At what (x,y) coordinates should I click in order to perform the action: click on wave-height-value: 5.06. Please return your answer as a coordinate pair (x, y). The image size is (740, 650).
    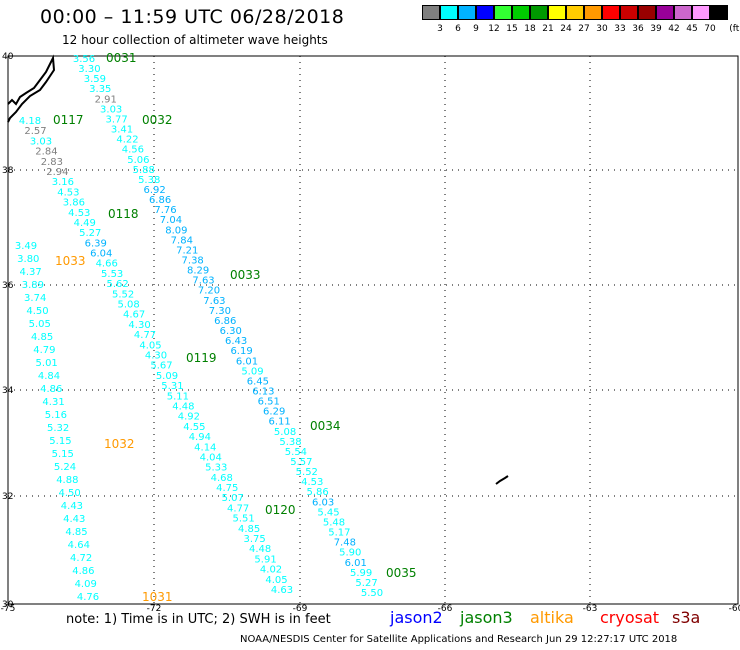
    Looking at the image, I should click on (138, 160).